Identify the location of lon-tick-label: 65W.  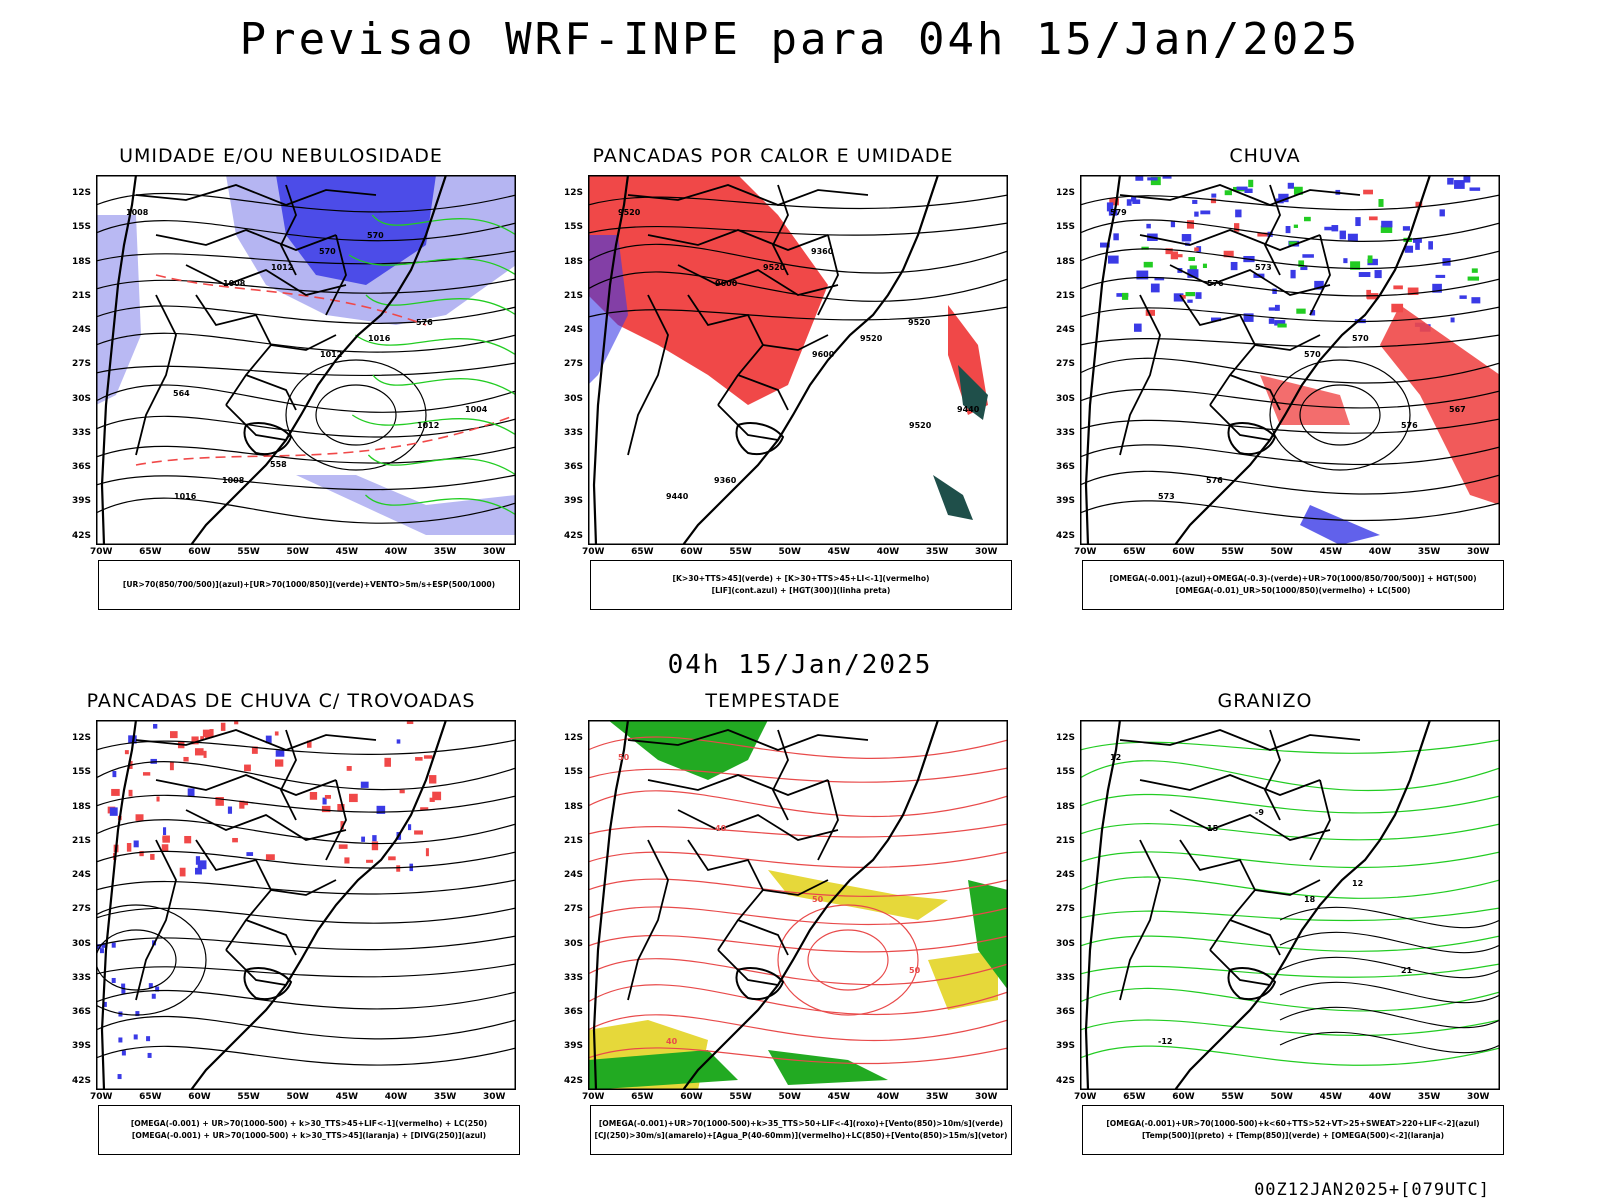
(150, 552).